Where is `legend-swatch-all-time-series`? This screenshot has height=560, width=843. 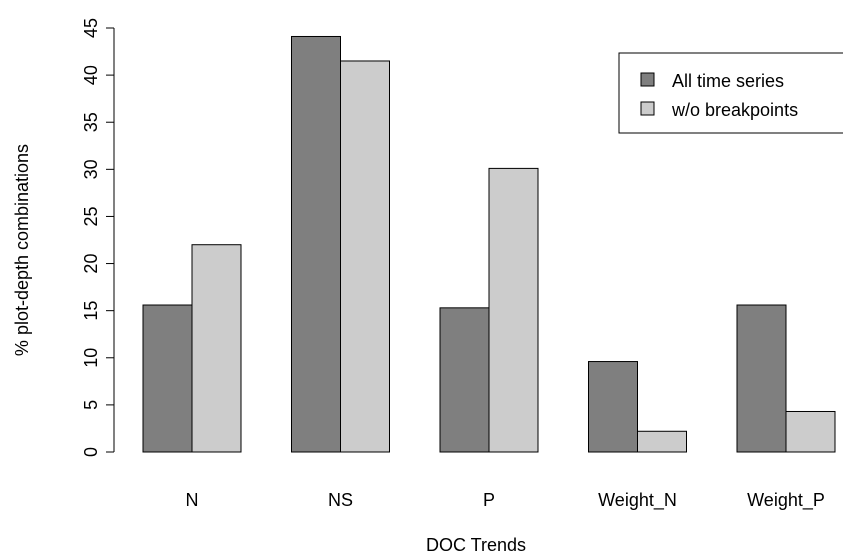 legend-swatch-all-time-series is located at coordinates (647, 79).